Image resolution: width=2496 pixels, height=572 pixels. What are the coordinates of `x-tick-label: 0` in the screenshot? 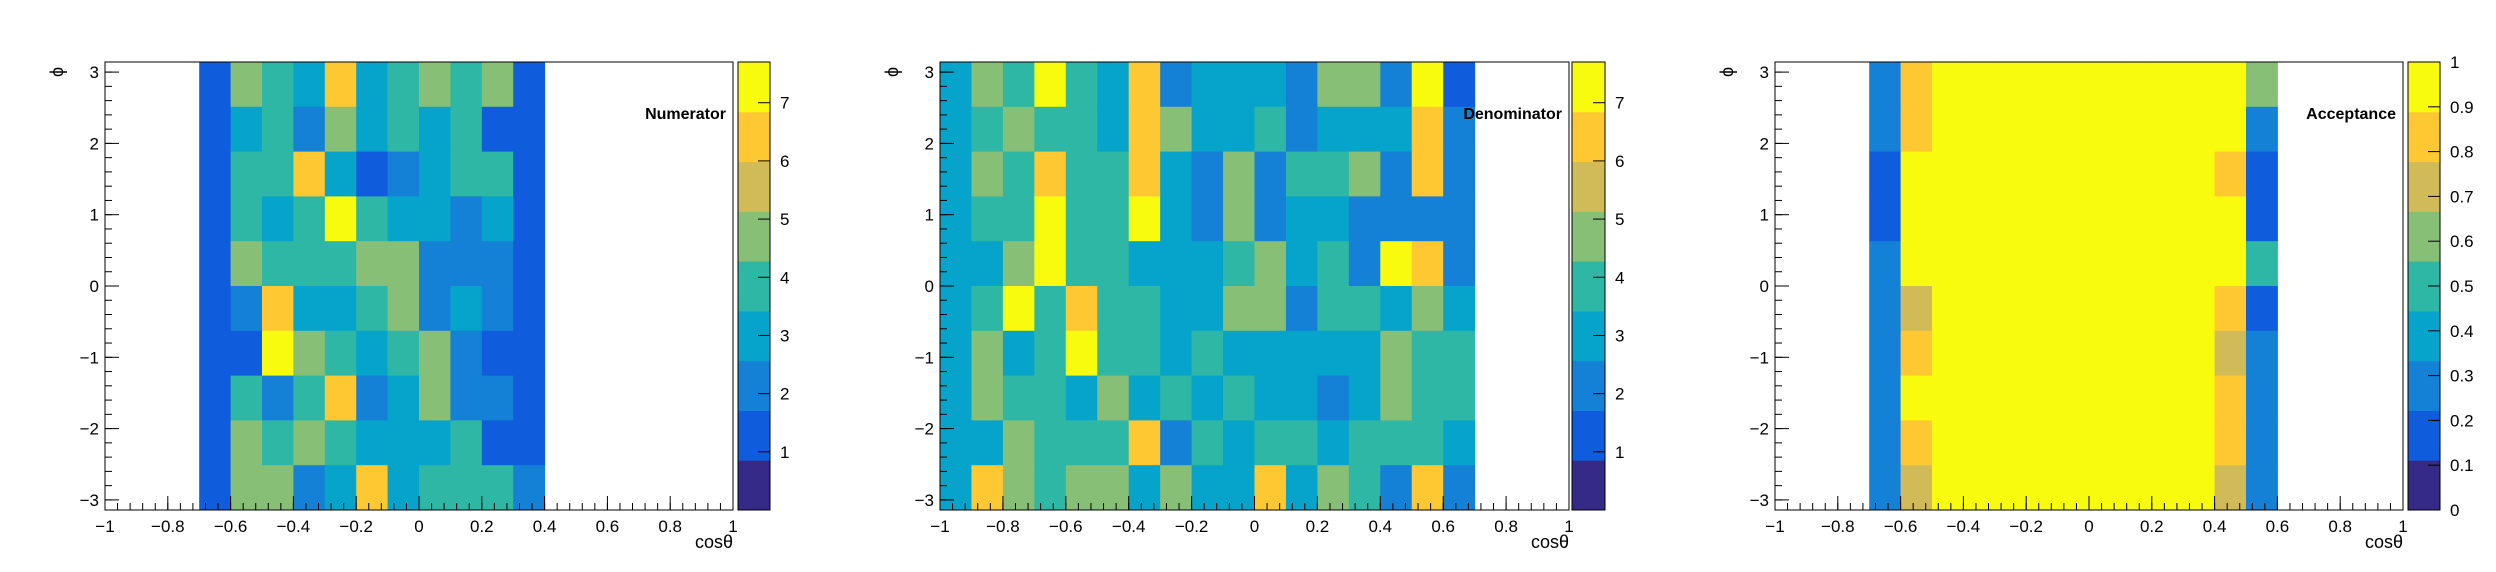 It's located at (2088, 526).